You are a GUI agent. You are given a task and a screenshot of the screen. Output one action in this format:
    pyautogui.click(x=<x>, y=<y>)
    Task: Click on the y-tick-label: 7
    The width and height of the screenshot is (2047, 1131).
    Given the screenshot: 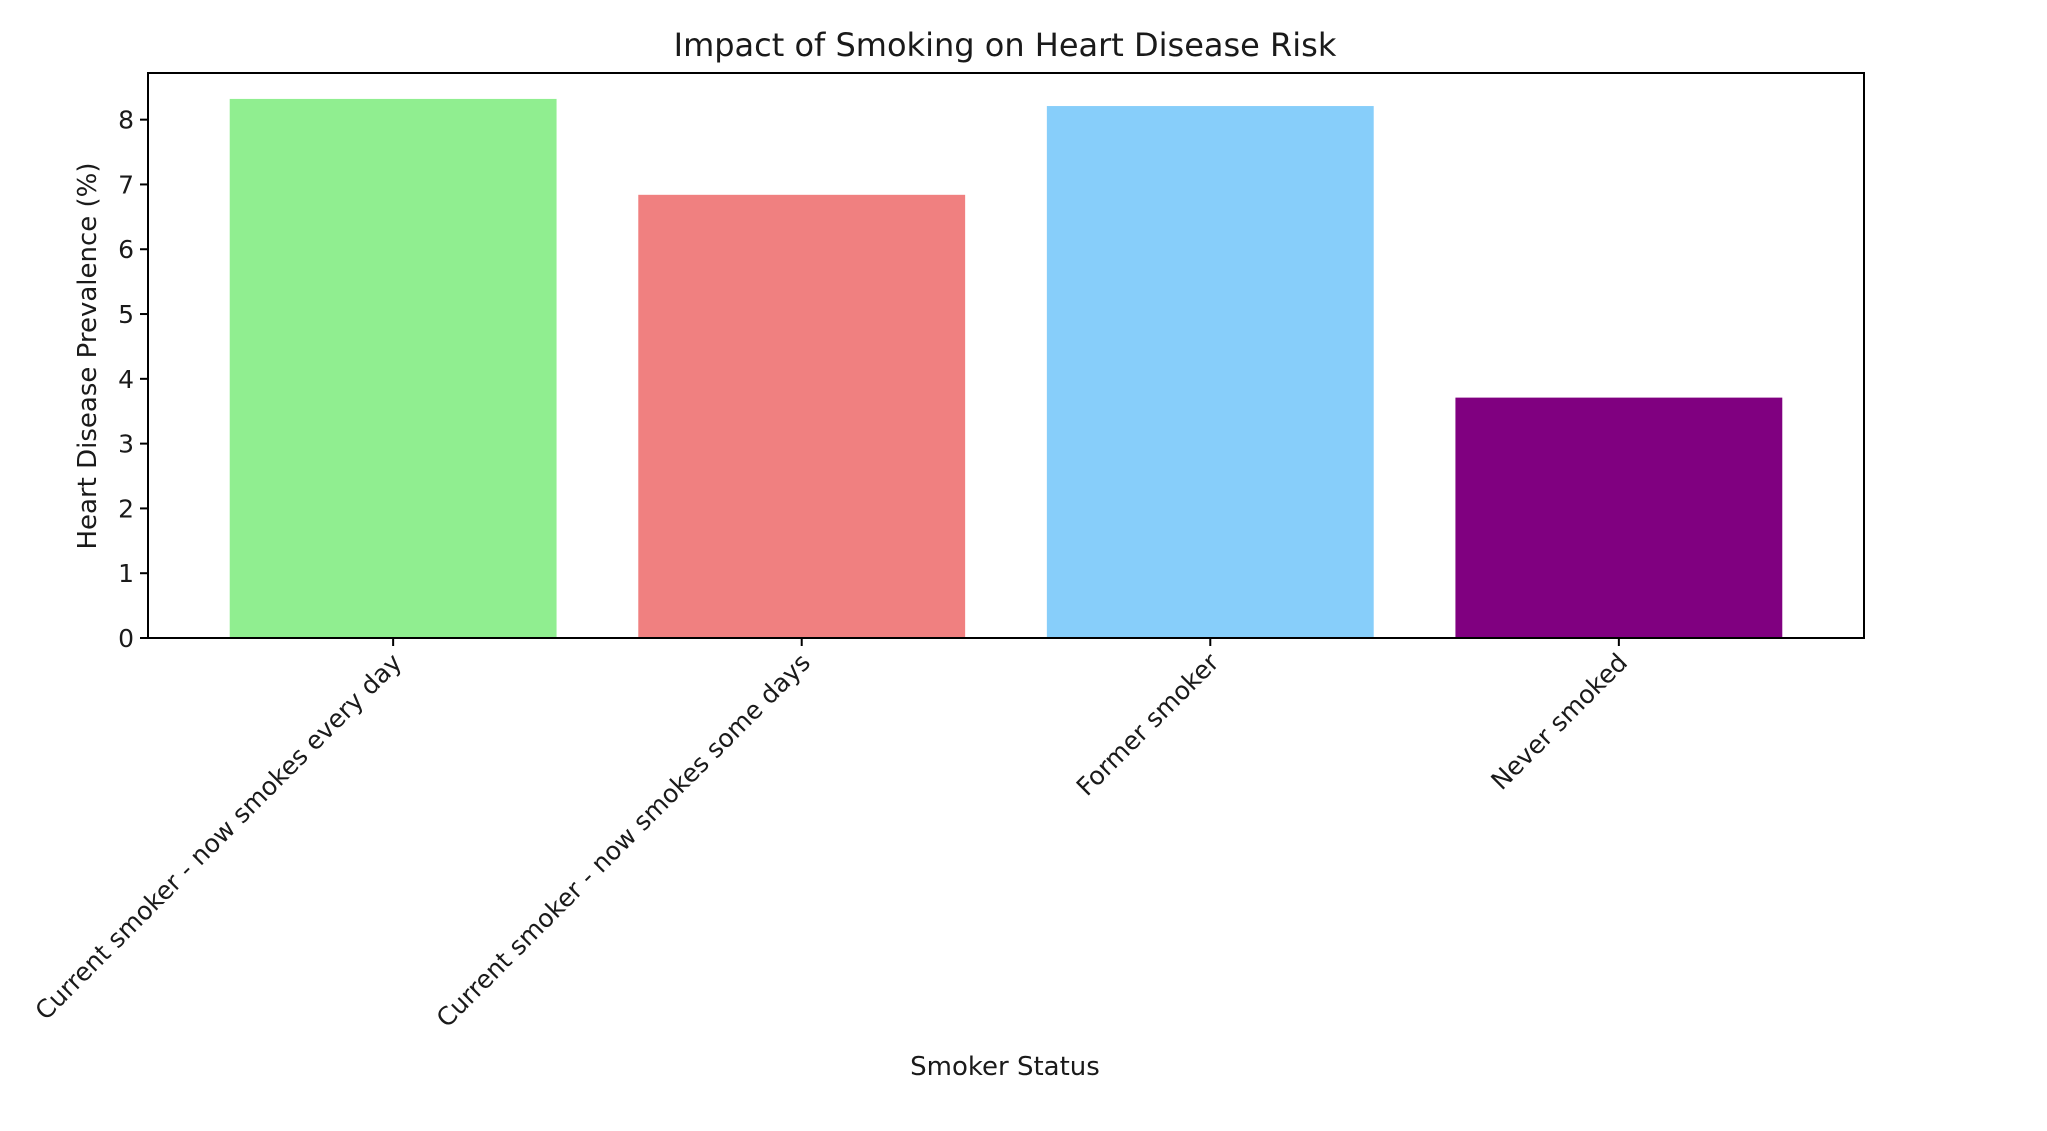 What is the action you would take?
    pyautogui.click(x=126, y=184)
    